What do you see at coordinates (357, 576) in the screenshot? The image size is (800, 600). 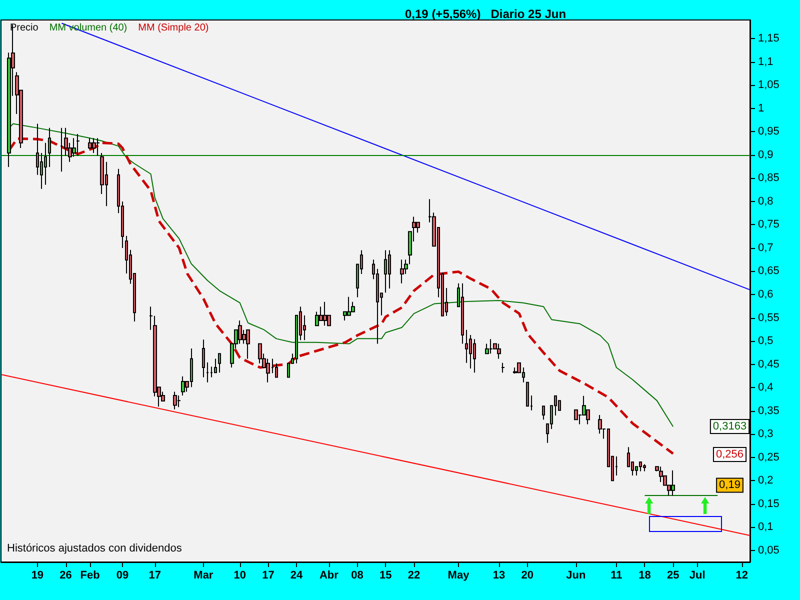 I see `x-tick-label: 08` at bounding box center [357, 576].